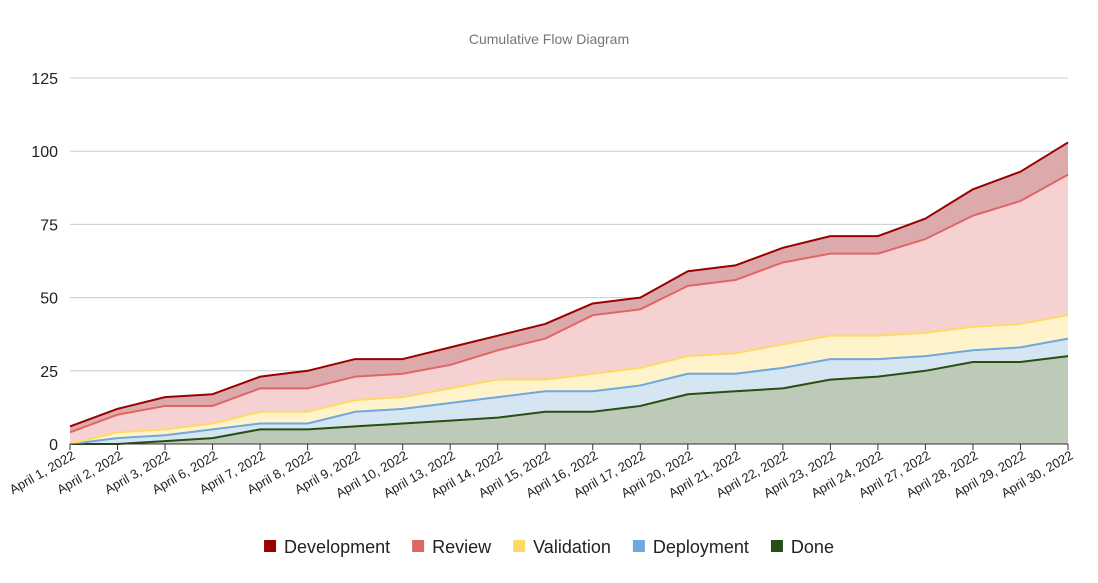 The width and height of the screenshot is (1098, 583). I want to click on y-tick-label: 25, so click(49, 372).